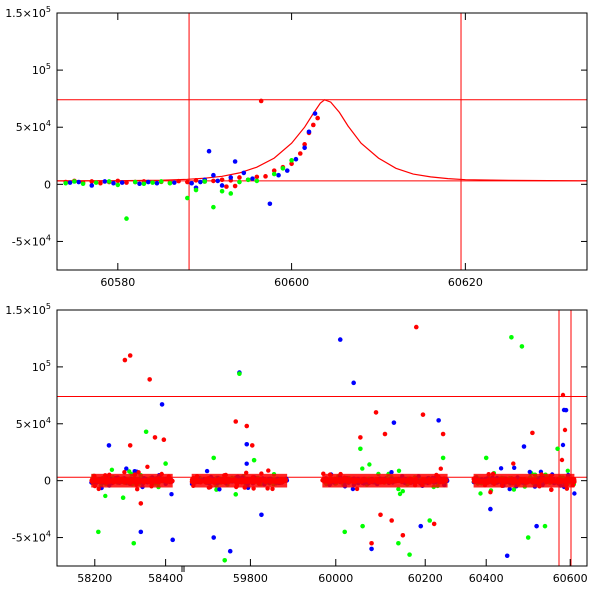 Image resolution: width=600 pixels, height=600 pixels. What do you see at coordinates (28, 12) in the screenshot?
I see `top-ytick-label-0: 1.5×10⁵` at bounding box center [28, 12].